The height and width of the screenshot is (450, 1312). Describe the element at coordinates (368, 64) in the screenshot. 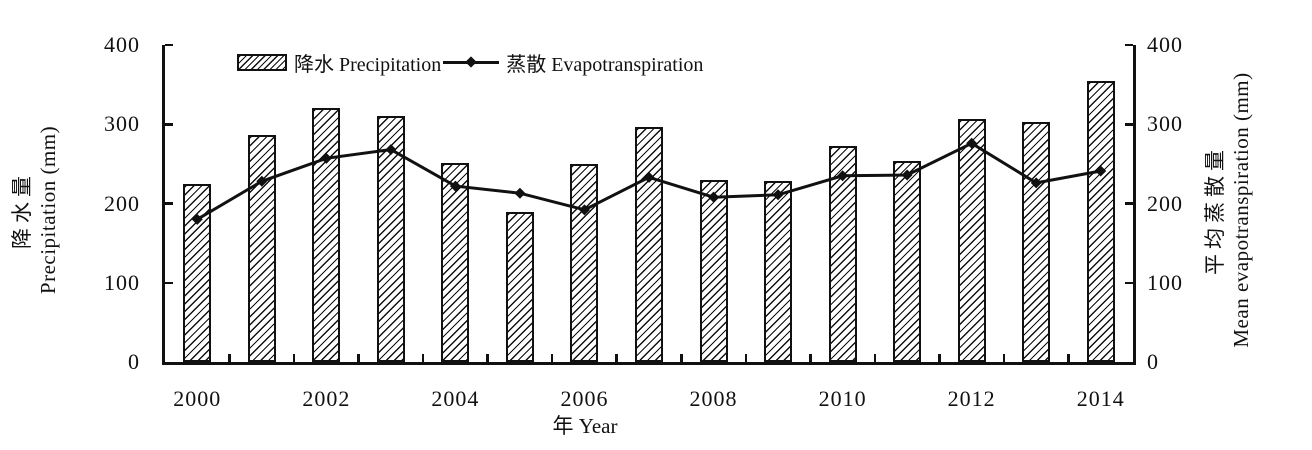

I see `precipitation-legend-label: 降水 Precipitation` at that location.